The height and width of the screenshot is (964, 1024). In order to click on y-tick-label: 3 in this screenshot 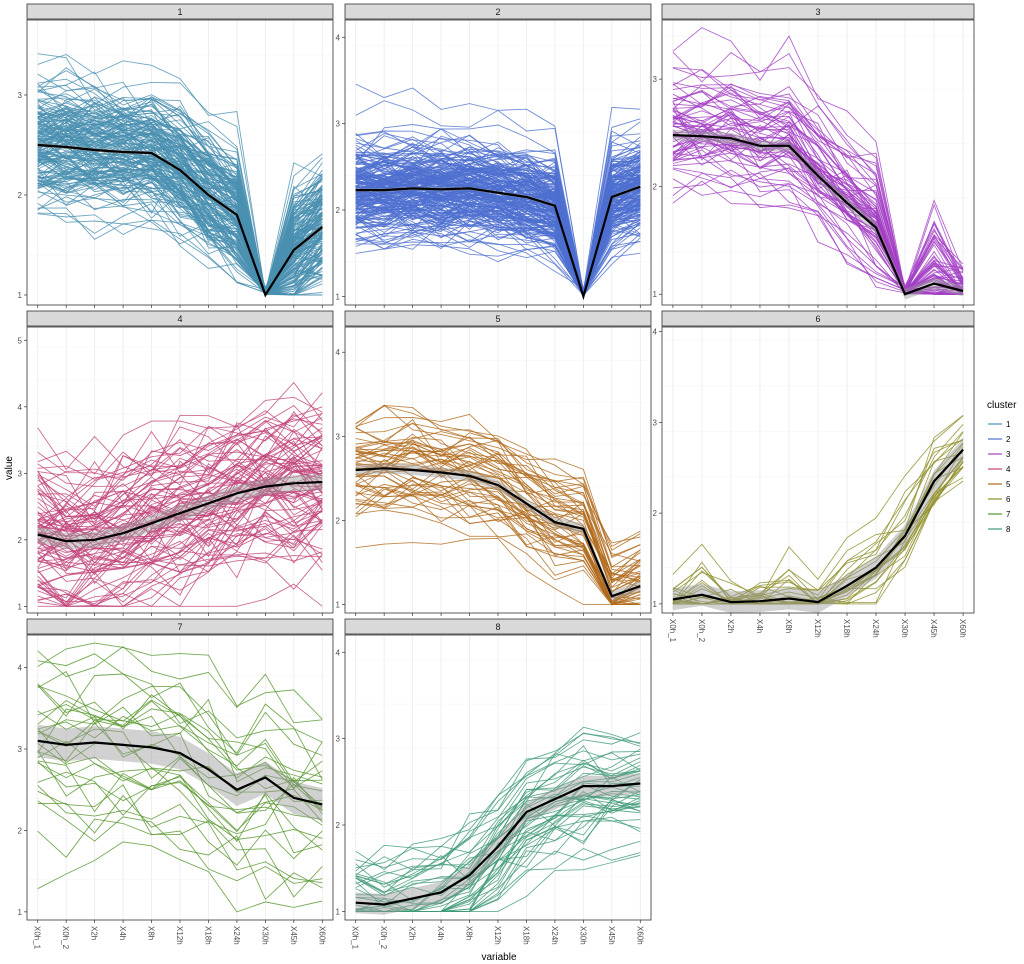, I will do `click(338, 124)`.